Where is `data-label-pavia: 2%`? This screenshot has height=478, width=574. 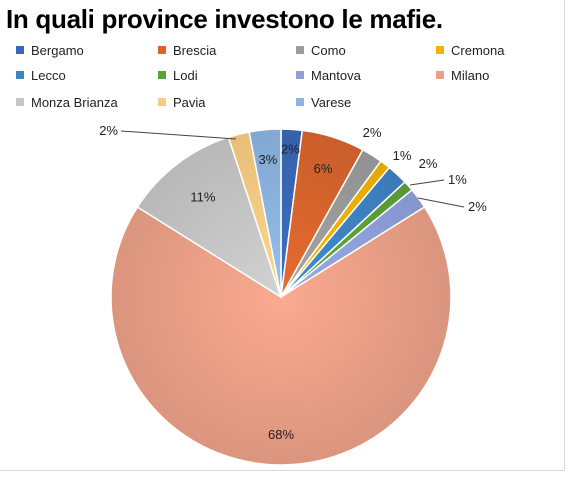 data-label-pavia: 2% is located at coordinates (108, 130).